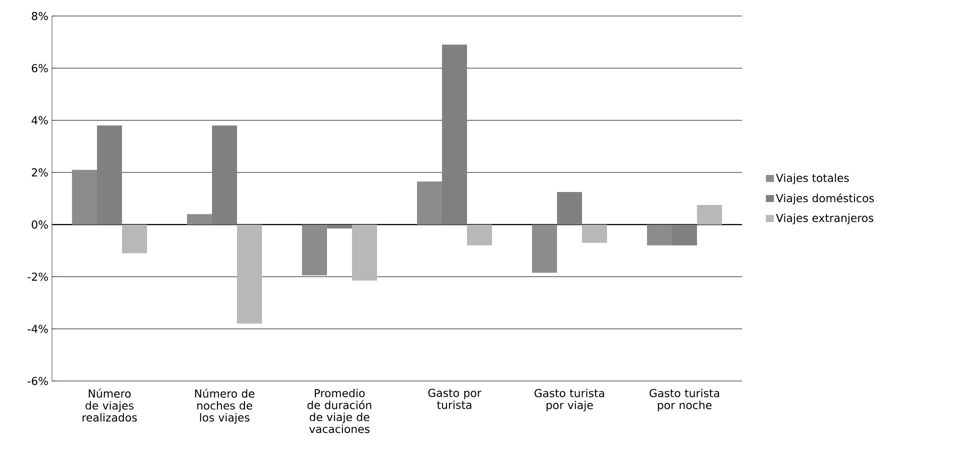 The height and width of the screenshot is (470, 958). Describe the element at coordinates (340, 411) in the screenshot. I see `x-tick-label: Promedio de duración de viaje de vacaciones` at that location.